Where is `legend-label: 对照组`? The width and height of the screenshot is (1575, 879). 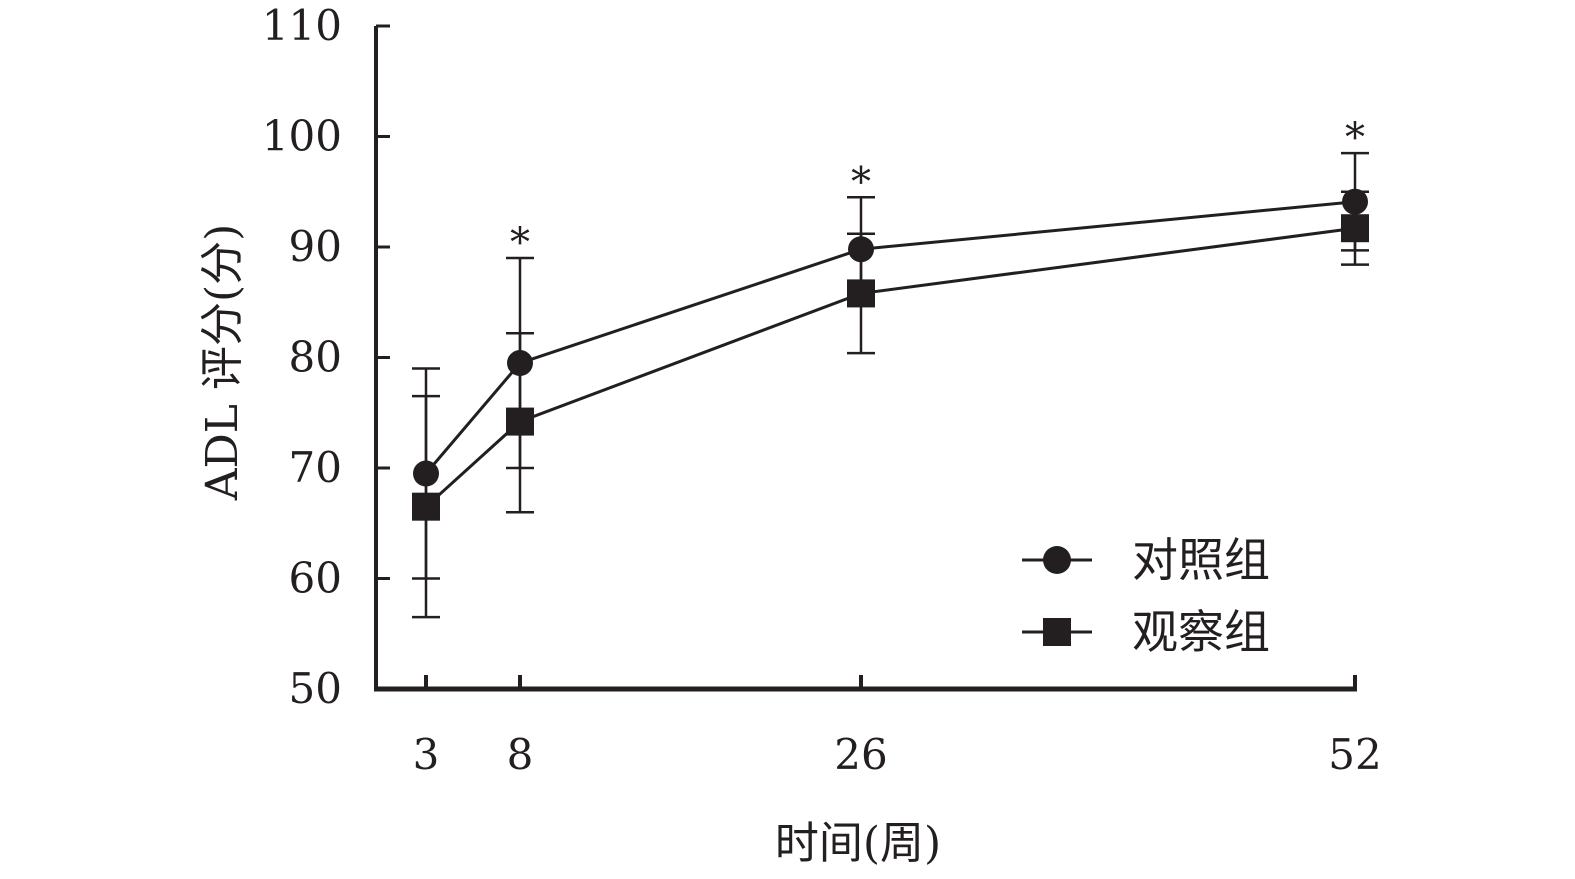 legend-label: 对照组 is located at coordinates (1201, 560).